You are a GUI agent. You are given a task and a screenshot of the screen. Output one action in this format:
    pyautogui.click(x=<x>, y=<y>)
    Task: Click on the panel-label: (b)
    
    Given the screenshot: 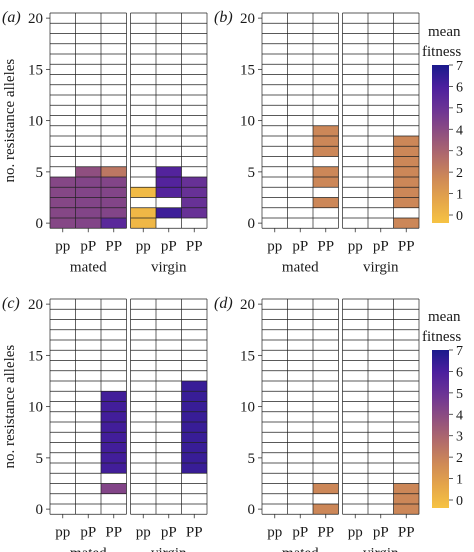 What is the action you would take?
    pyautogui.click(x=223, y=17)
    